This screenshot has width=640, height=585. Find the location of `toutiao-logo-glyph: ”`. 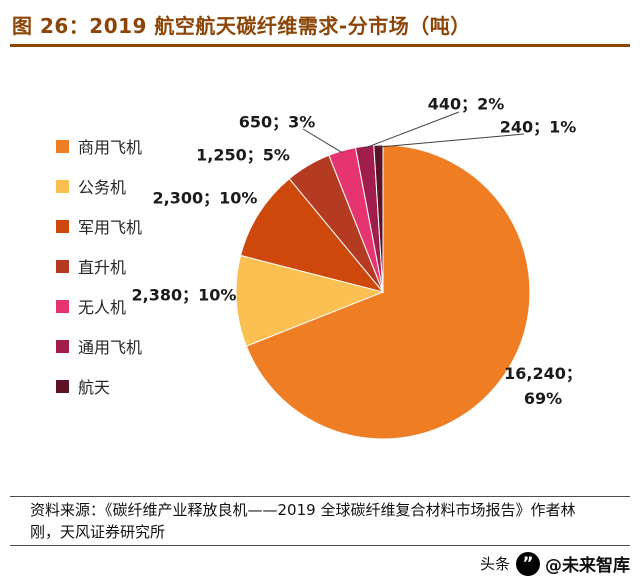

toutiao-logo-glyph: ” is located at coordinates (528, 564).